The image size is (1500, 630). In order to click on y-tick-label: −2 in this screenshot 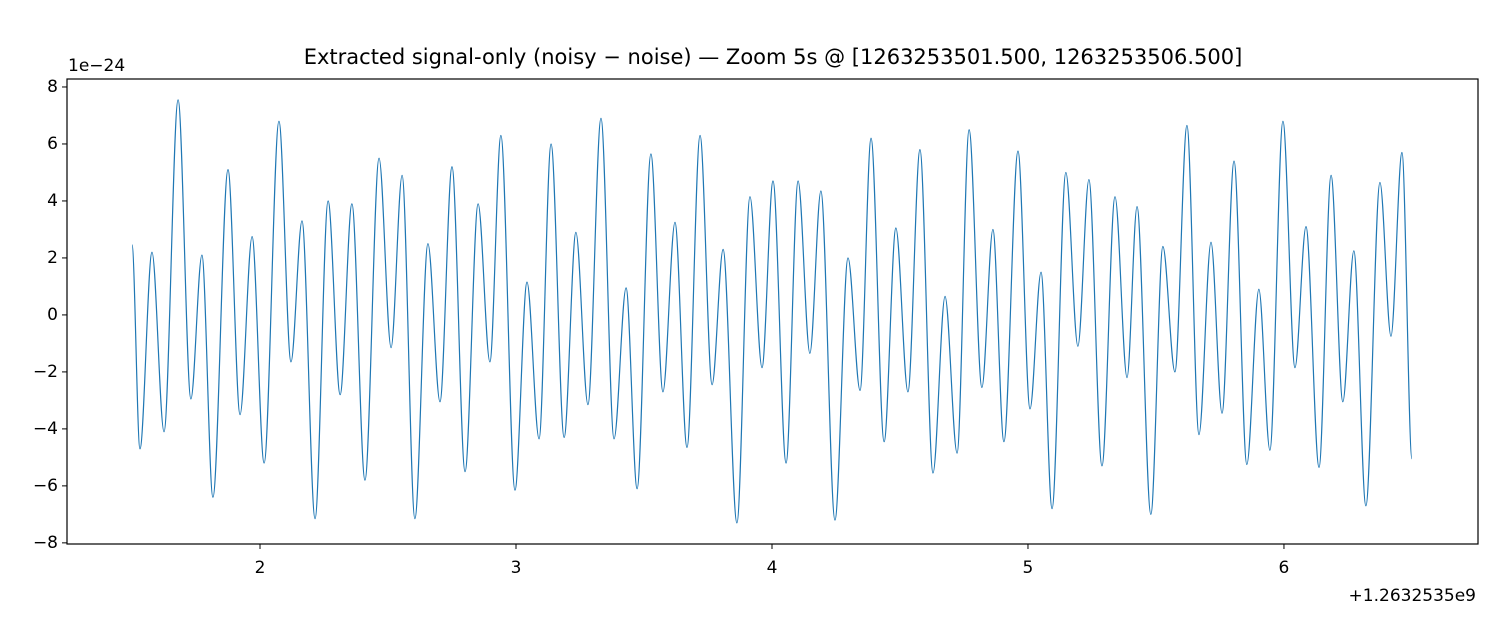, I will do `click(45, 372)`.